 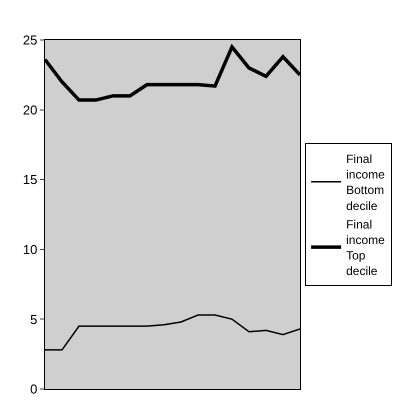 What do you see at coordinates (366, 182) in the screenshot?
I see `legend-label: Final income Bottom decile` at bounding box center [366, 182].